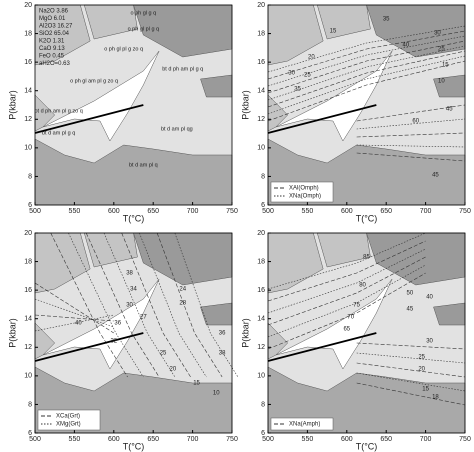 This screenshot has width=474, height=452. I want to click on field-label: bt d ph am pl g zo q, so click(58, 111).